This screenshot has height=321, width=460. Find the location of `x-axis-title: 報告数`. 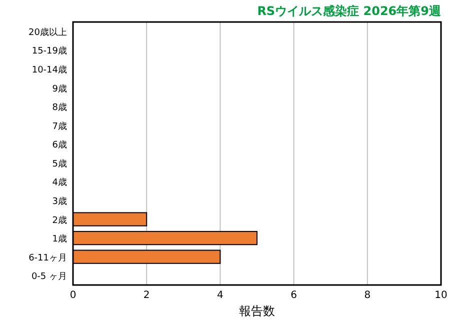

x-axis-title: 報告数 is located at coordinates (257, 311).